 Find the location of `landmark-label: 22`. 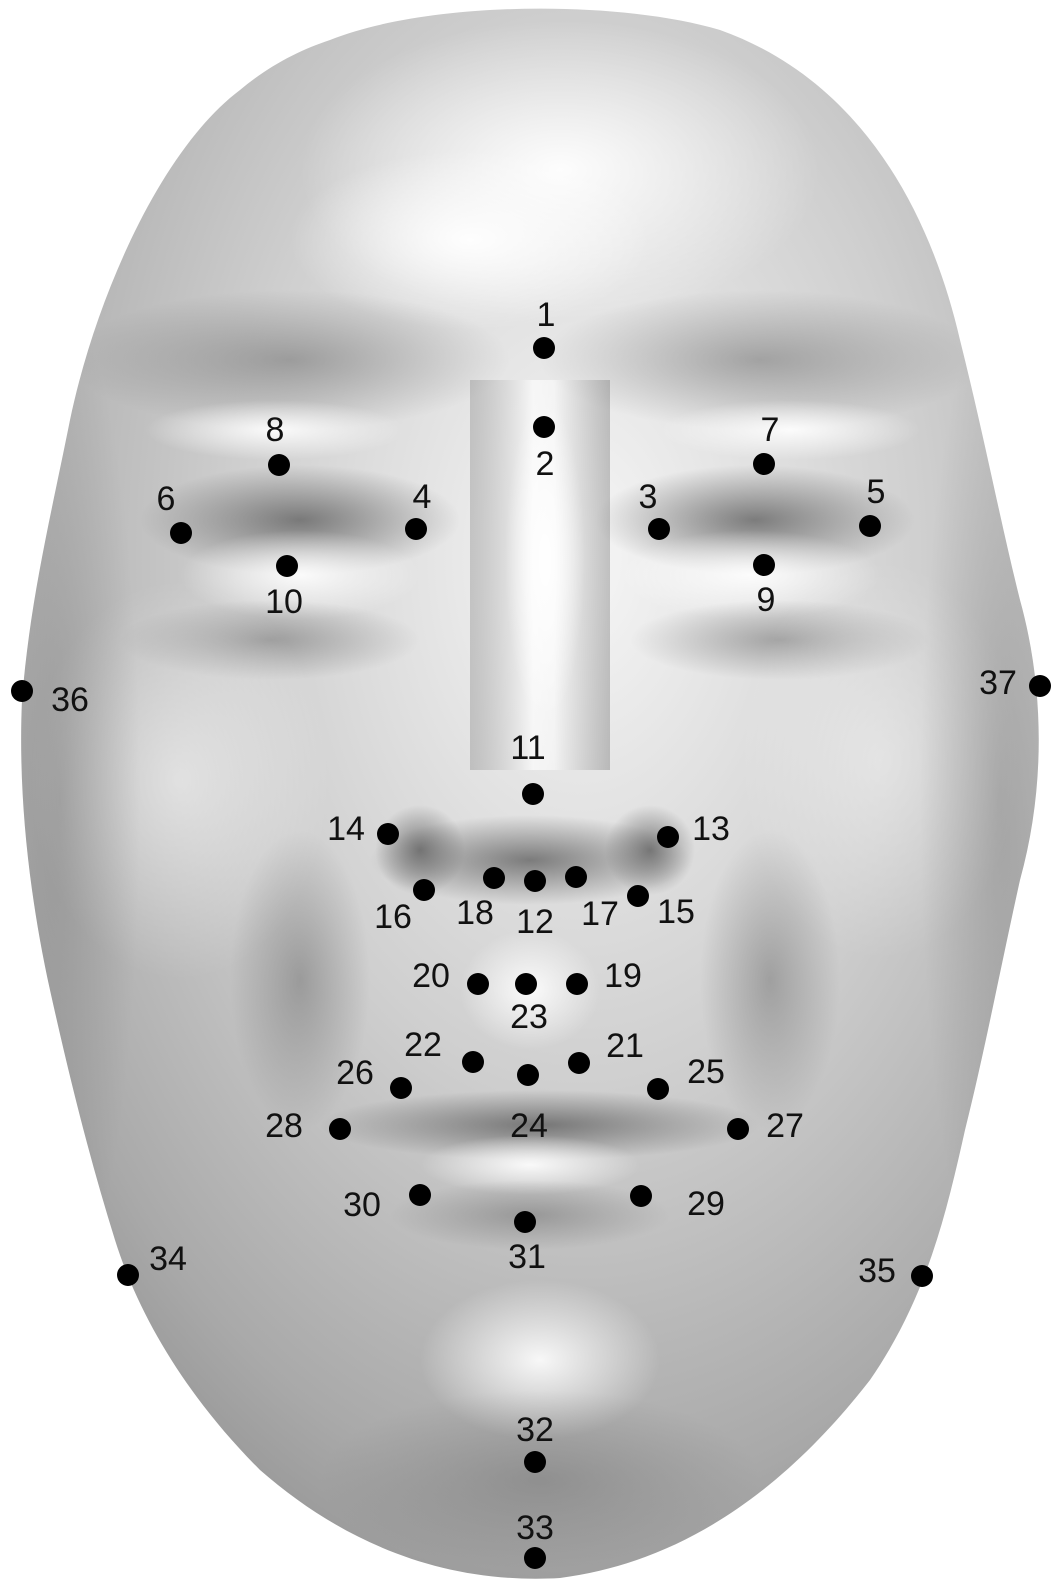

landmark-label: 22 is located at coordinates (423, 1045).